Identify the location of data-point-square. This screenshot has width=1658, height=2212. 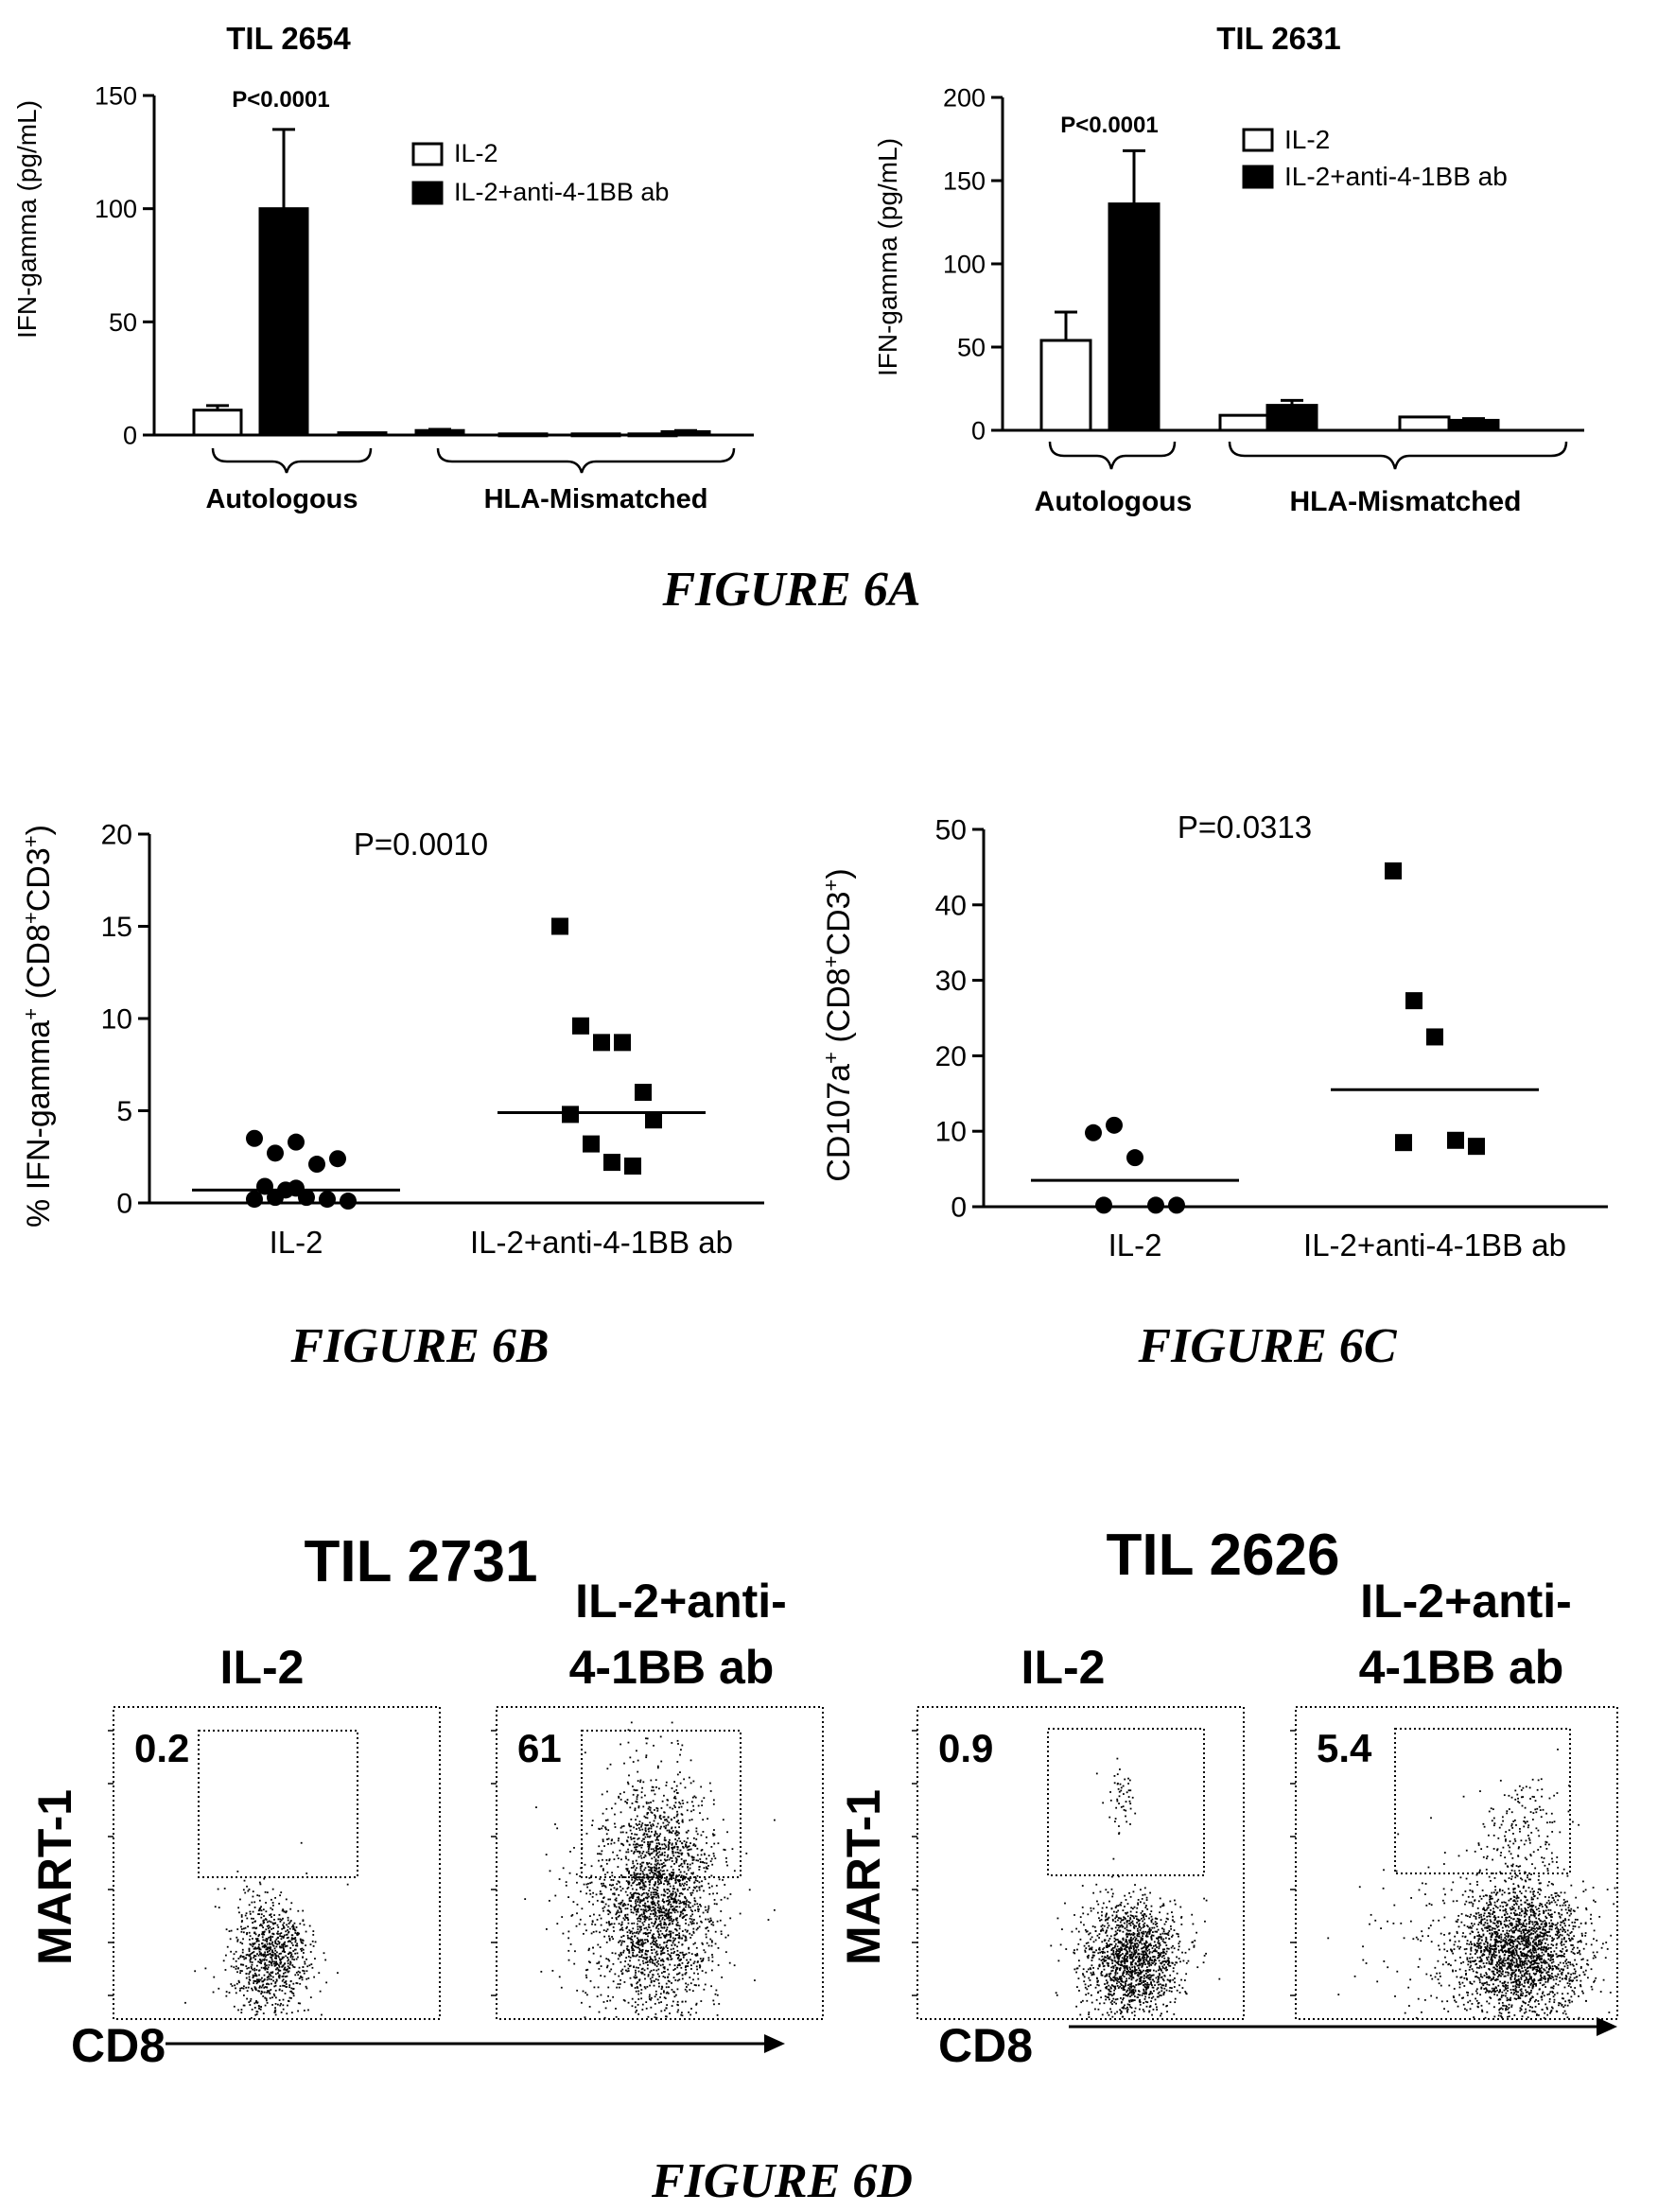
(1413, 1001).